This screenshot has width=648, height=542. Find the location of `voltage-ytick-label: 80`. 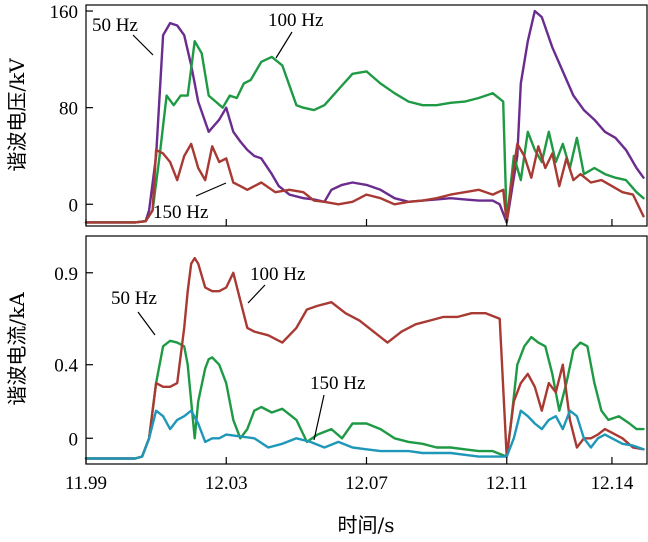

voltage-ytick-label: 80 is located at coordinates (68, 109).